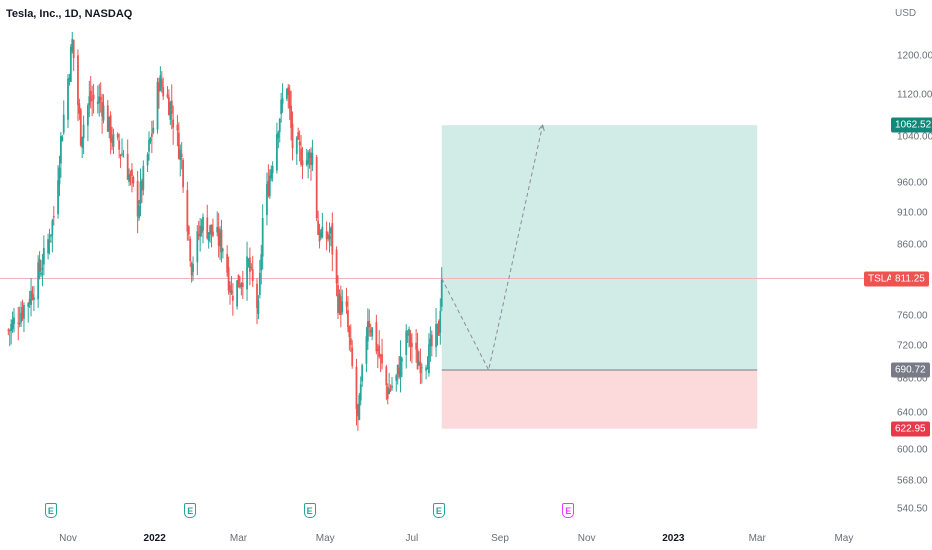 The height and width of the screenshot is (550, 932). What do you see at coordinates (912, 481) in the screenshot?
I see `price-axis-label: 568.00` at bounding box center [912, 481].